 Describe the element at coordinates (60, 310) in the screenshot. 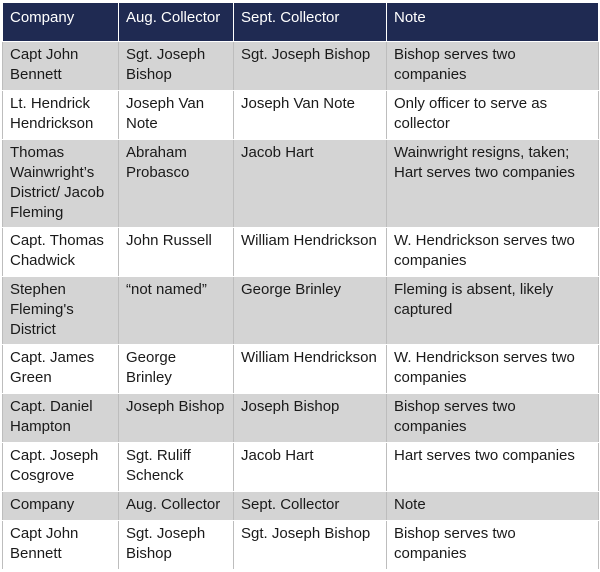

I see `cell-company: Stephen Fleming's District` at that location.